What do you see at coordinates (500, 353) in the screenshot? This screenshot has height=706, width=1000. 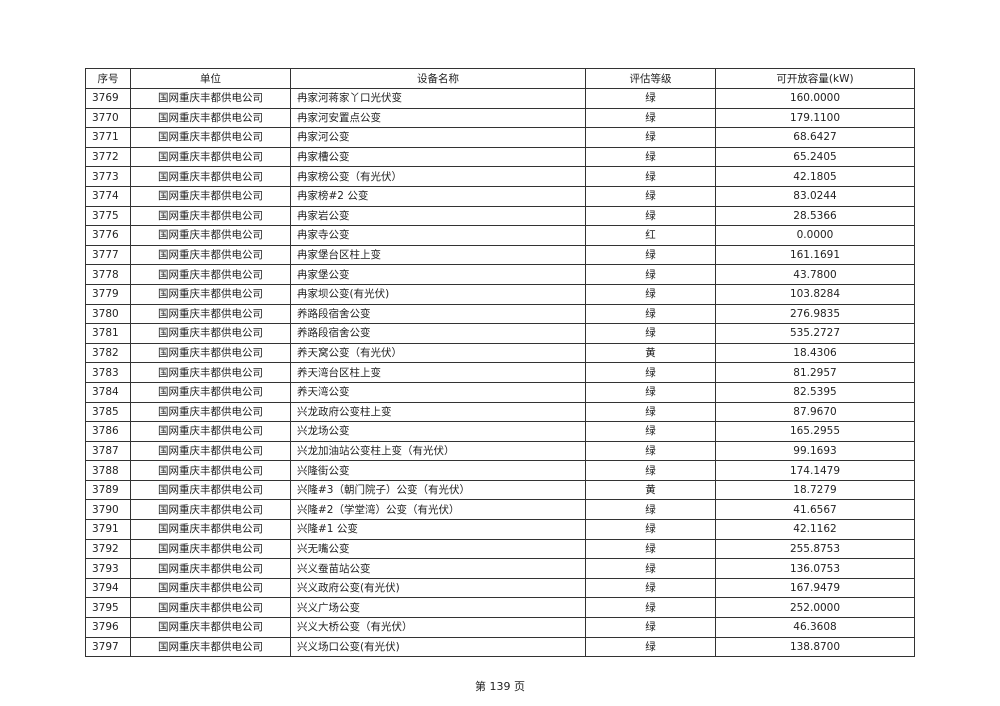 I see `table-row: 3782 国网重庆丰都供电公司 养天窝公变（有光伏）黄 18.4306` at bounding box center [500, 353].